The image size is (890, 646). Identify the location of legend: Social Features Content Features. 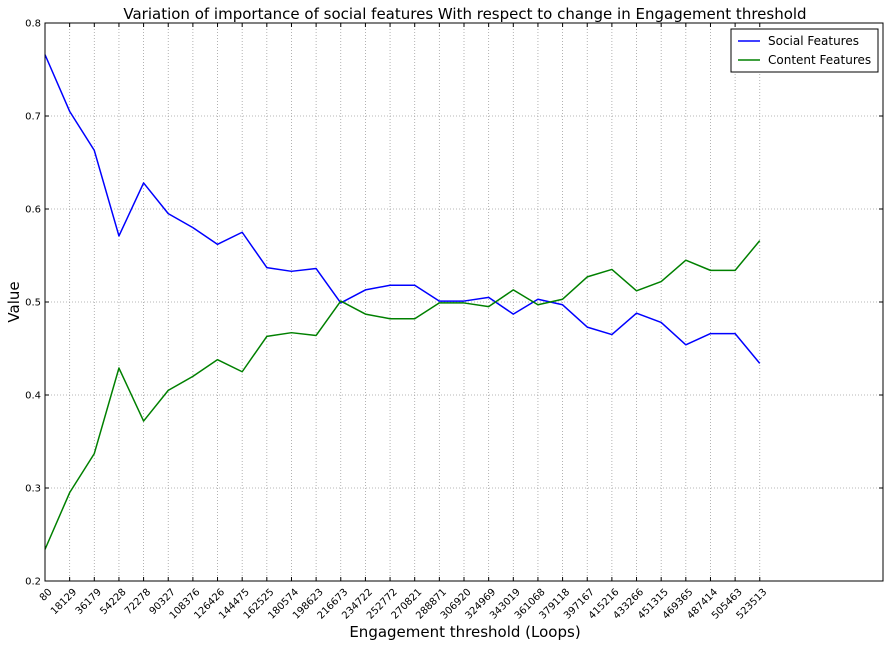
(804, 50).